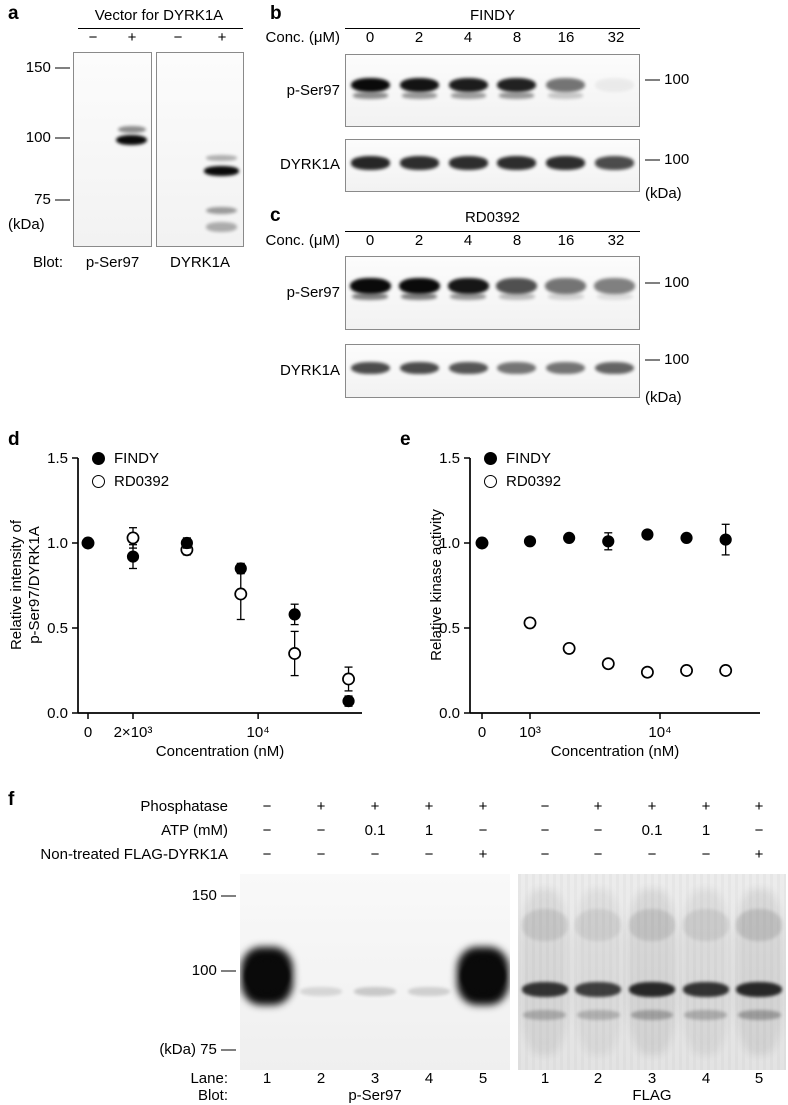  What do you see at coordinates (313, 292) in the screenshot?
I see `row-name-pser97: p-Ser97` at bounding box center [313, 292].